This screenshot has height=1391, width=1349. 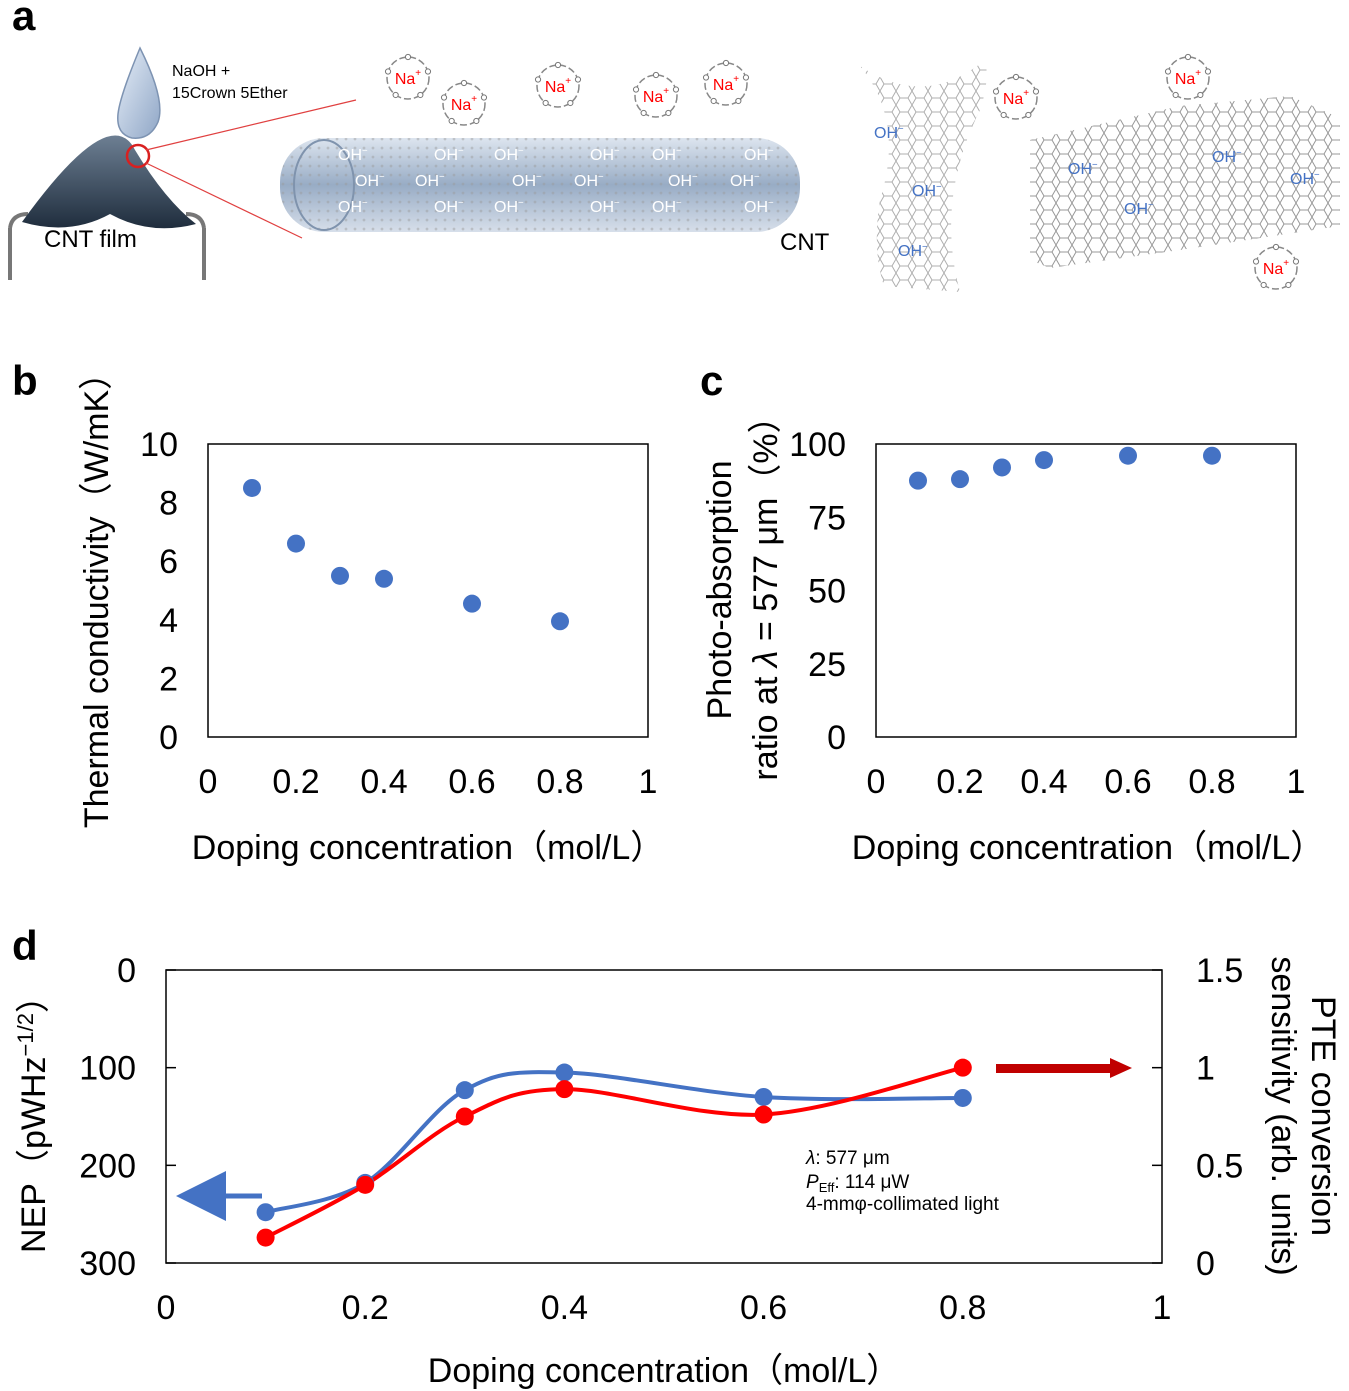 What do you see at coordinates (876, 782) in the screenshot?
I see `x-tick-label: 0` at bounding box center [876, 782].